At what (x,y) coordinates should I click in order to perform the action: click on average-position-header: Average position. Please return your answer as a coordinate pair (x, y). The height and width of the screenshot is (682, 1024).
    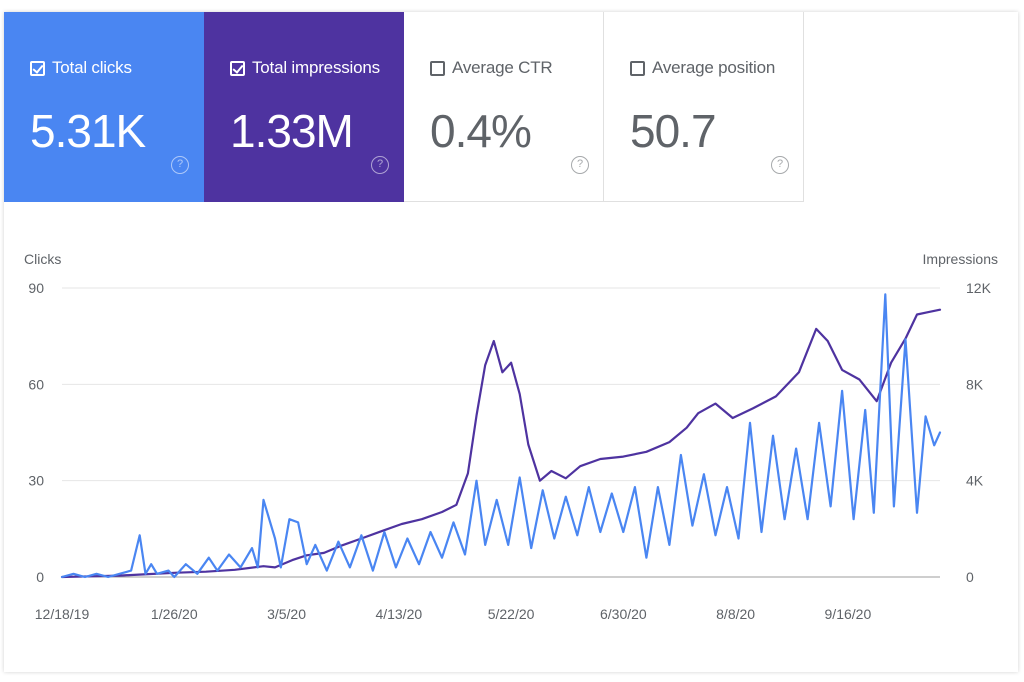
    Looking at the image, I should click on (702, 68).